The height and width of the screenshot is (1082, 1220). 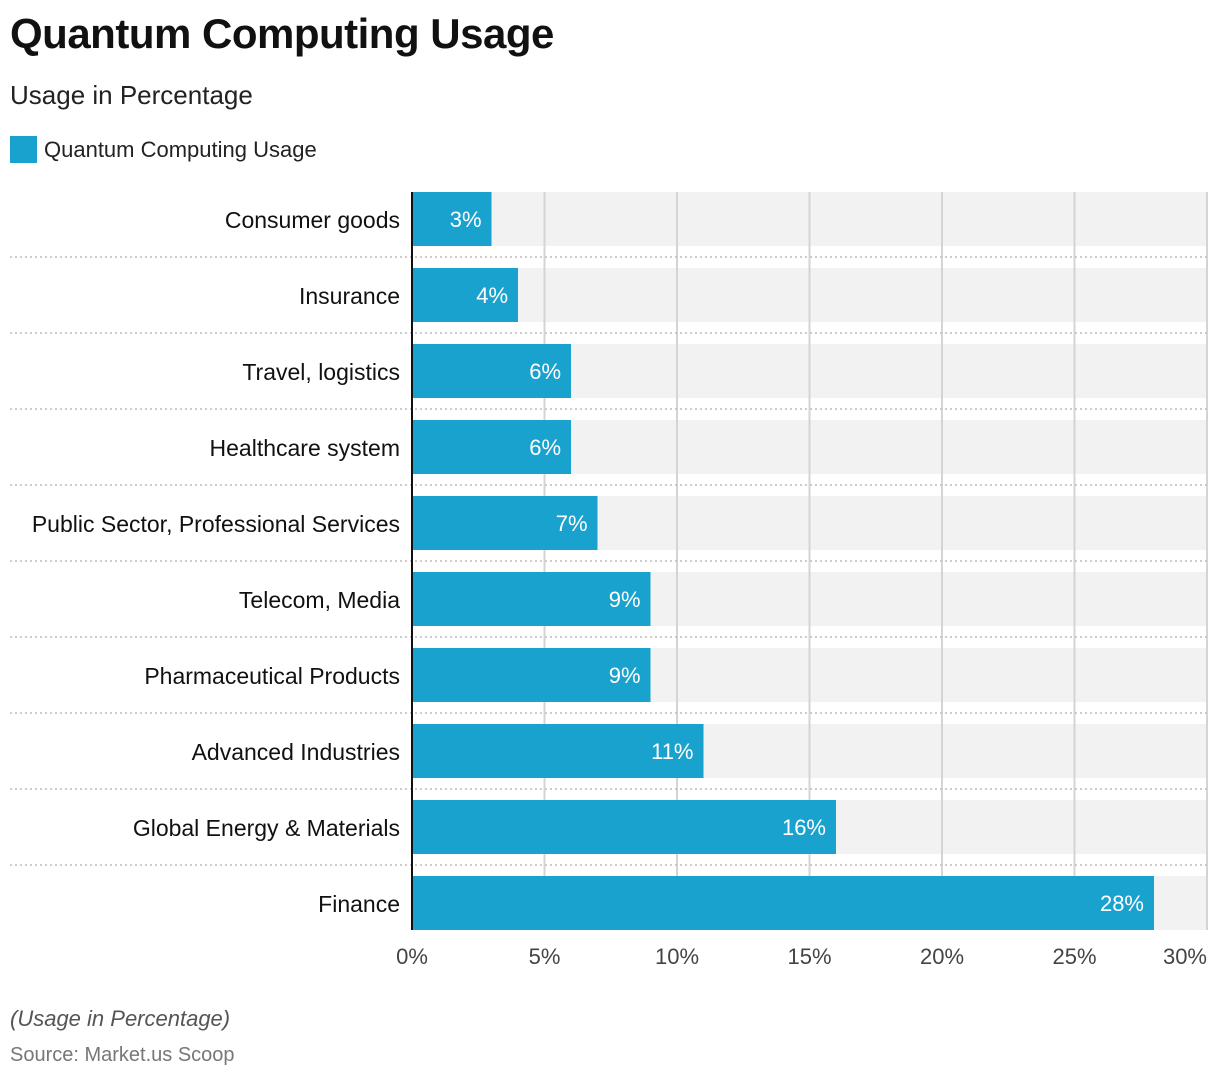 What do you see at coordinates (120, 1018) in the screenshot?
I see `chart-note: (Usage in Percentage)` at bounding box center [120, 1018].